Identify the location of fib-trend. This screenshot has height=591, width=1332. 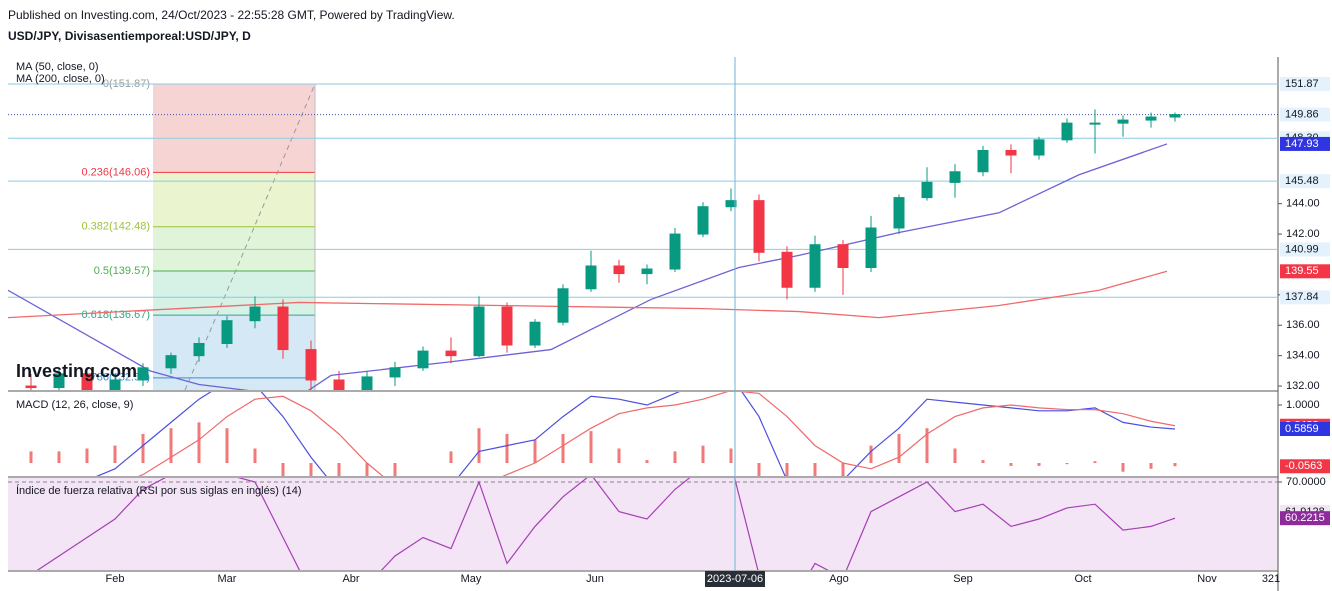
(250, 236).